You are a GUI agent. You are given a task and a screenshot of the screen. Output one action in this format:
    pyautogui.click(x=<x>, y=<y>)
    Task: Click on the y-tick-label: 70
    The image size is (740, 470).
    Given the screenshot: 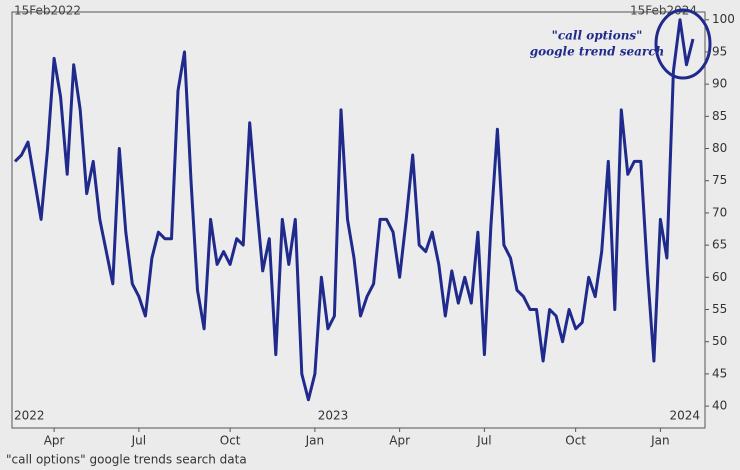 What is the action you would take?
    pyautogui.click(x=719, y=212)
    